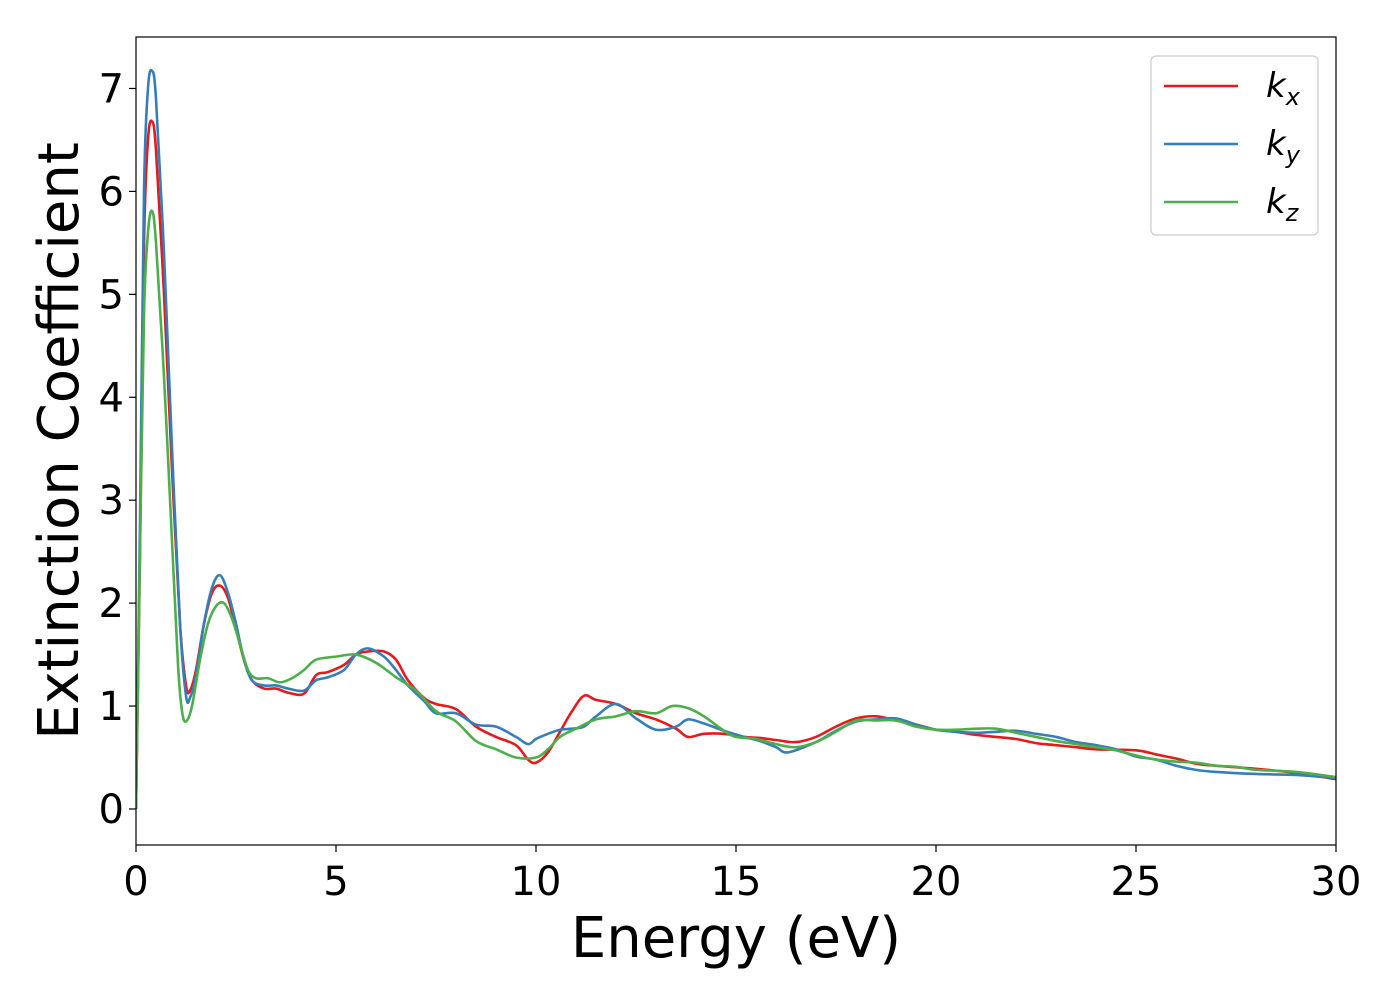  I want to click on x-tick-label: 15, so click(736, 882).